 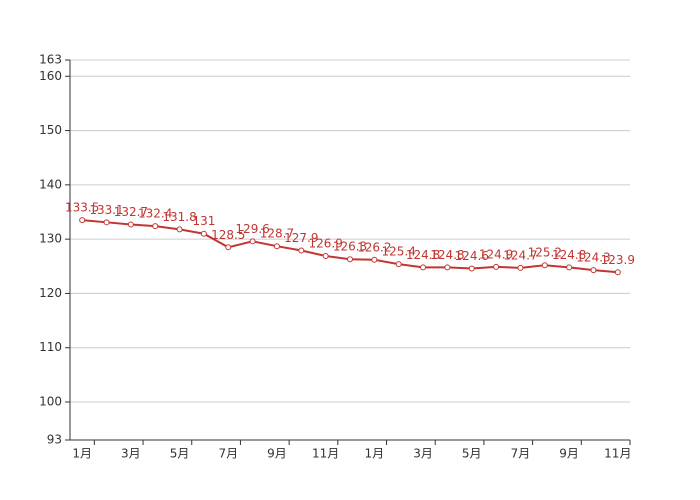 What do you see at coordinates (50, 184) in the screenshot?
I see `y-tick-label: 140` at bounding box center [50, 184].